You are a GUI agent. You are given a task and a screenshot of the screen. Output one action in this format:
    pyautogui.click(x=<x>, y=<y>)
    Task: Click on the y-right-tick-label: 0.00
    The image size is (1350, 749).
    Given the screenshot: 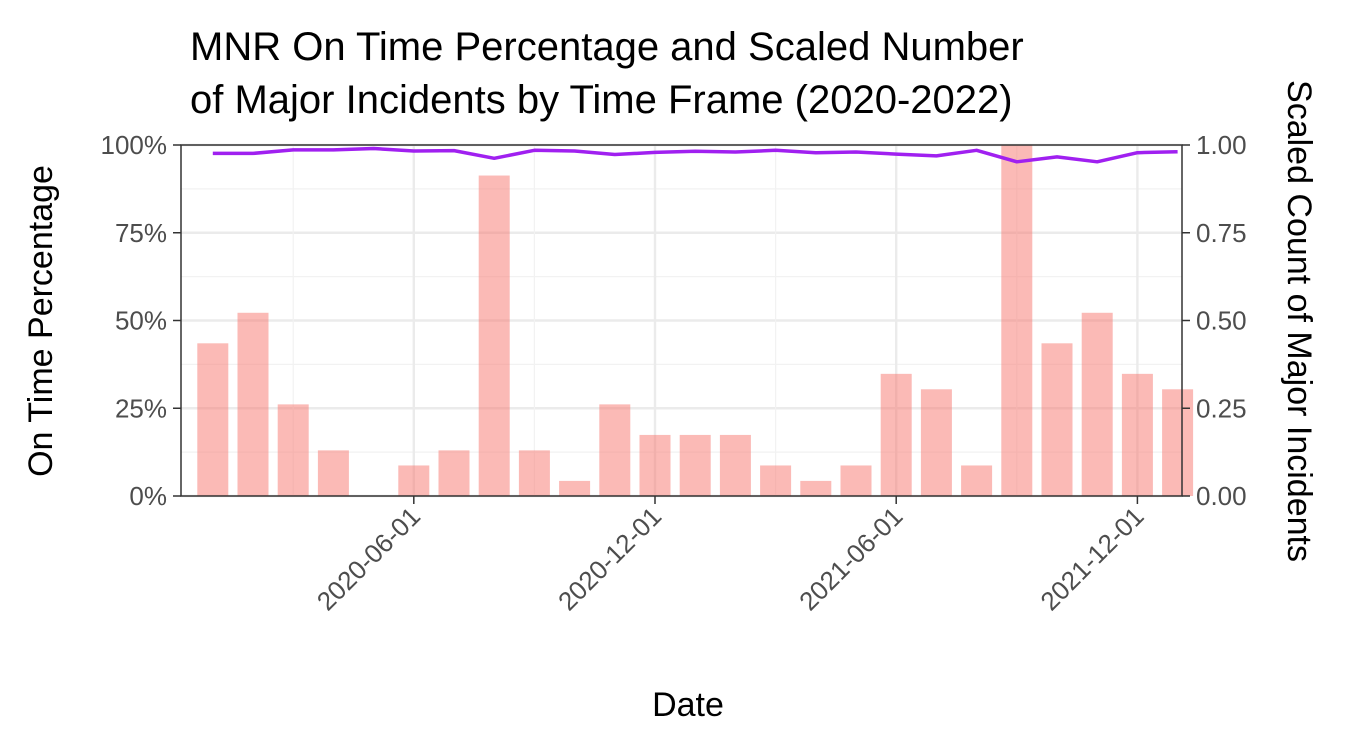 What is the action you would take?
    pyautogui.click(x=1221, y=496)
    